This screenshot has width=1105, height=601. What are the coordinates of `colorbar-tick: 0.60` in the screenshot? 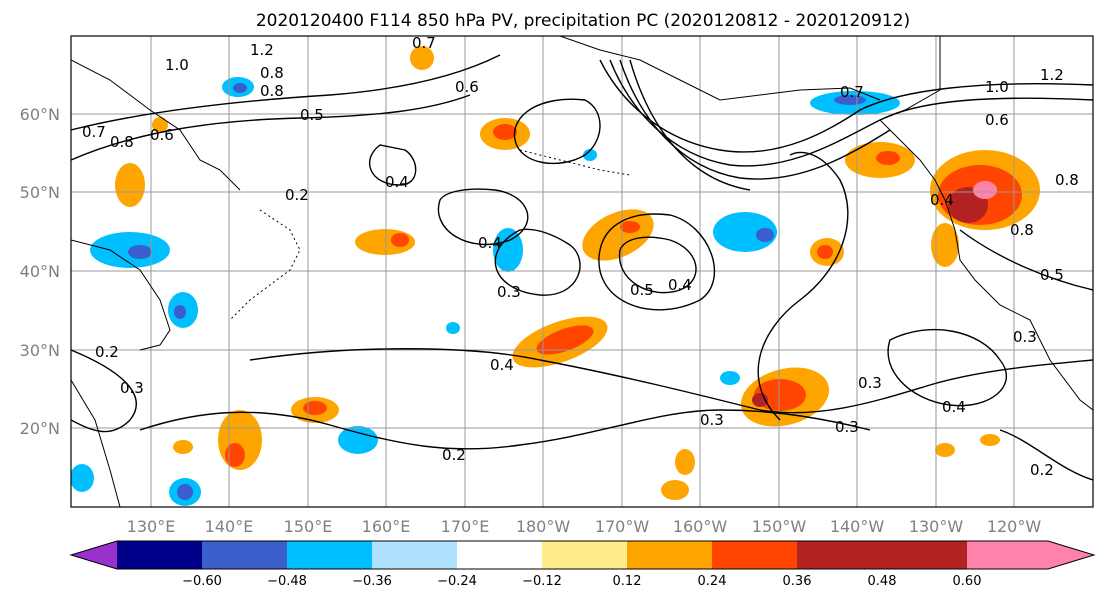 It's located at (967, 581).